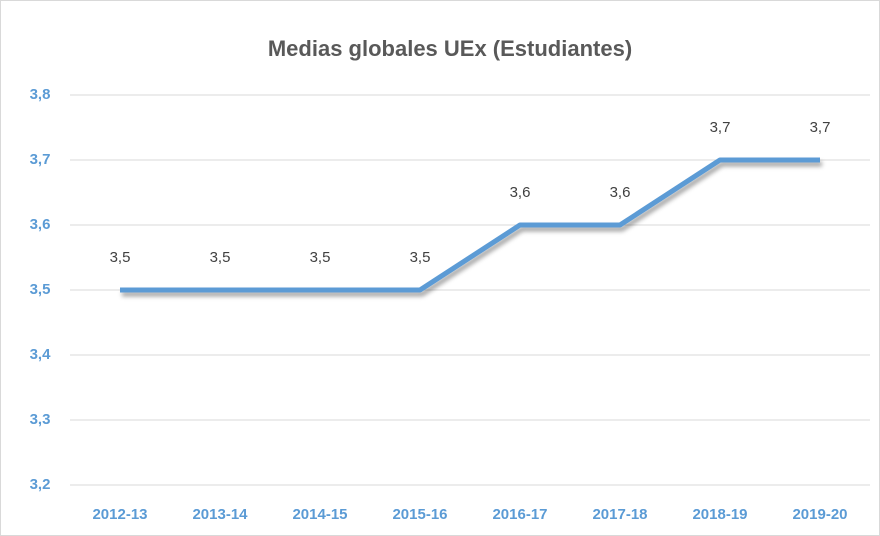 This screenshot has width=880, height=536. I want to click on x-tick-label: 2017-18, so click(619, 514).